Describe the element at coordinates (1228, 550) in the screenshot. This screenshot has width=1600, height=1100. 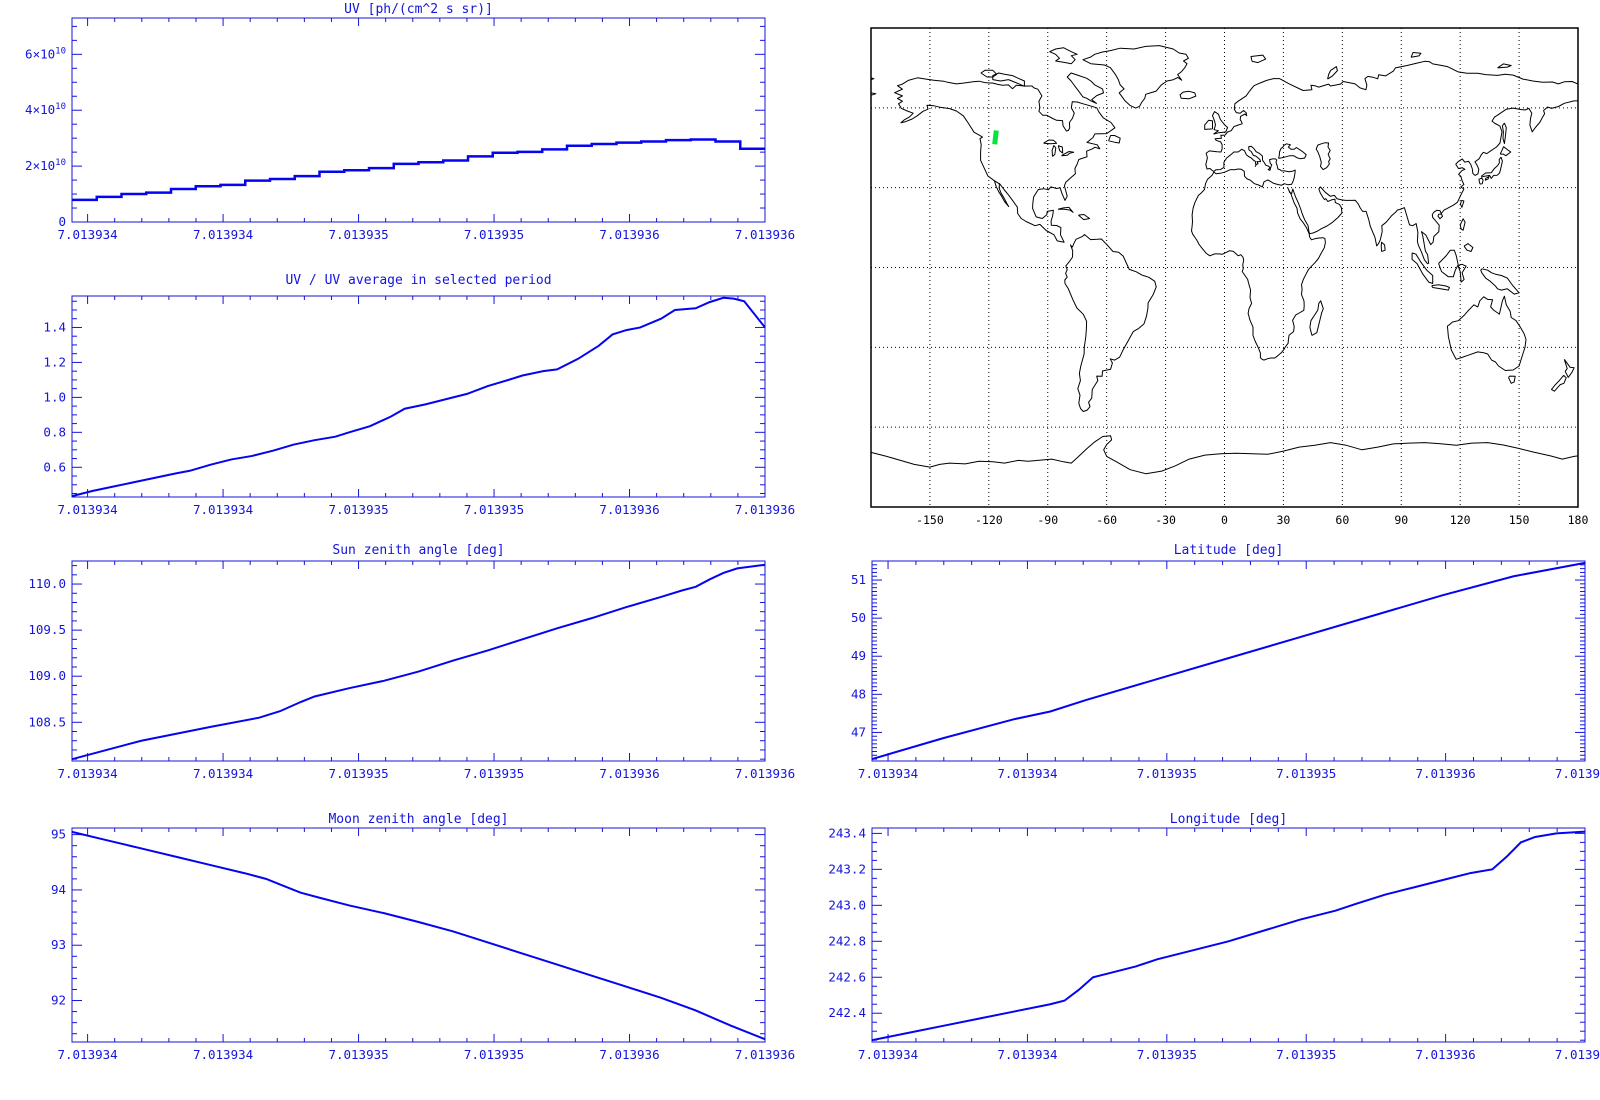
I see `latitude-chart-title: Latitude [deg]` at that location.